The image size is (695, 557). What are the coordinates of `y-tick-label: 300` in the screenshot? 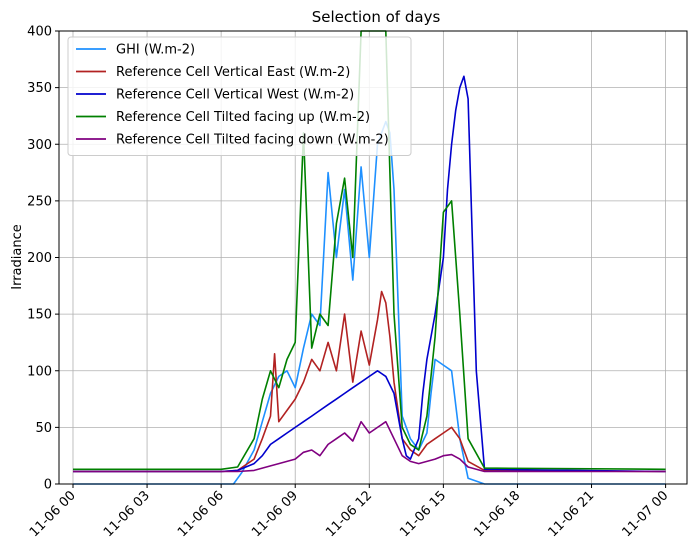 It's located at (39, 145).